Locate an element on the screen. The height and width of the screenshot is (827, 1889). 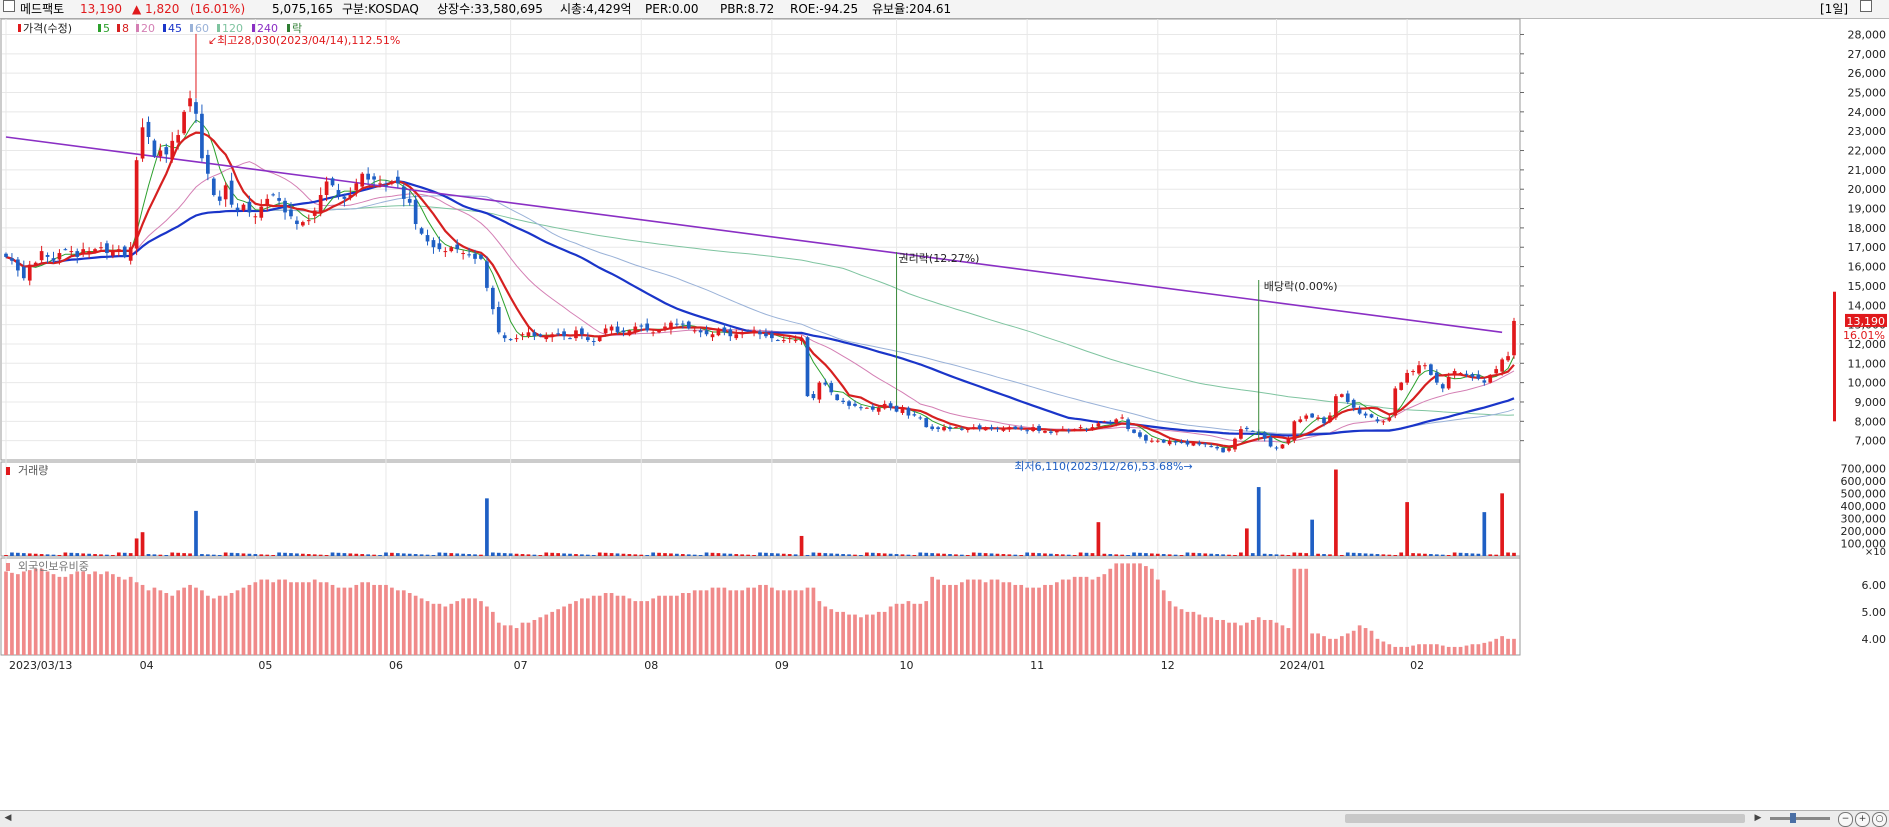
legend-item: 120 is located at coordinates (232, 28).